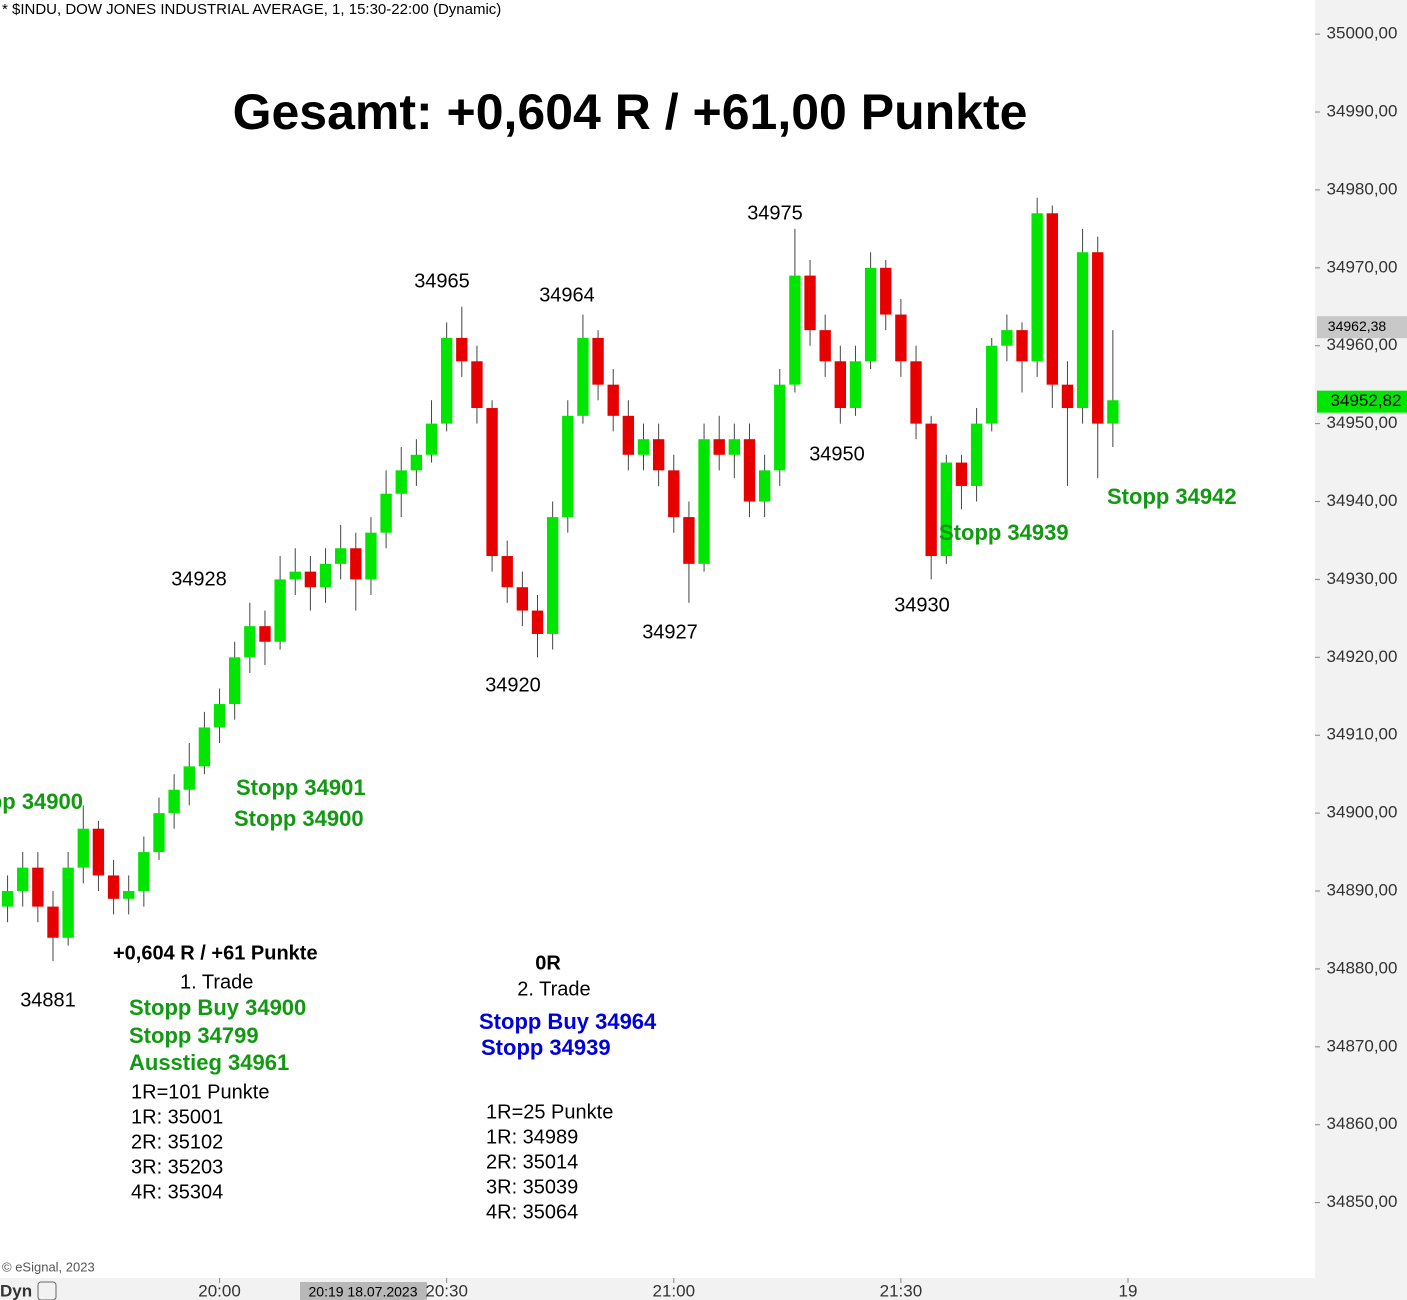  What do you see at coordinates (532, 1187) in the screenshot?
I see `annotation: 3R: 35039` at bounding box center [532, 1187].